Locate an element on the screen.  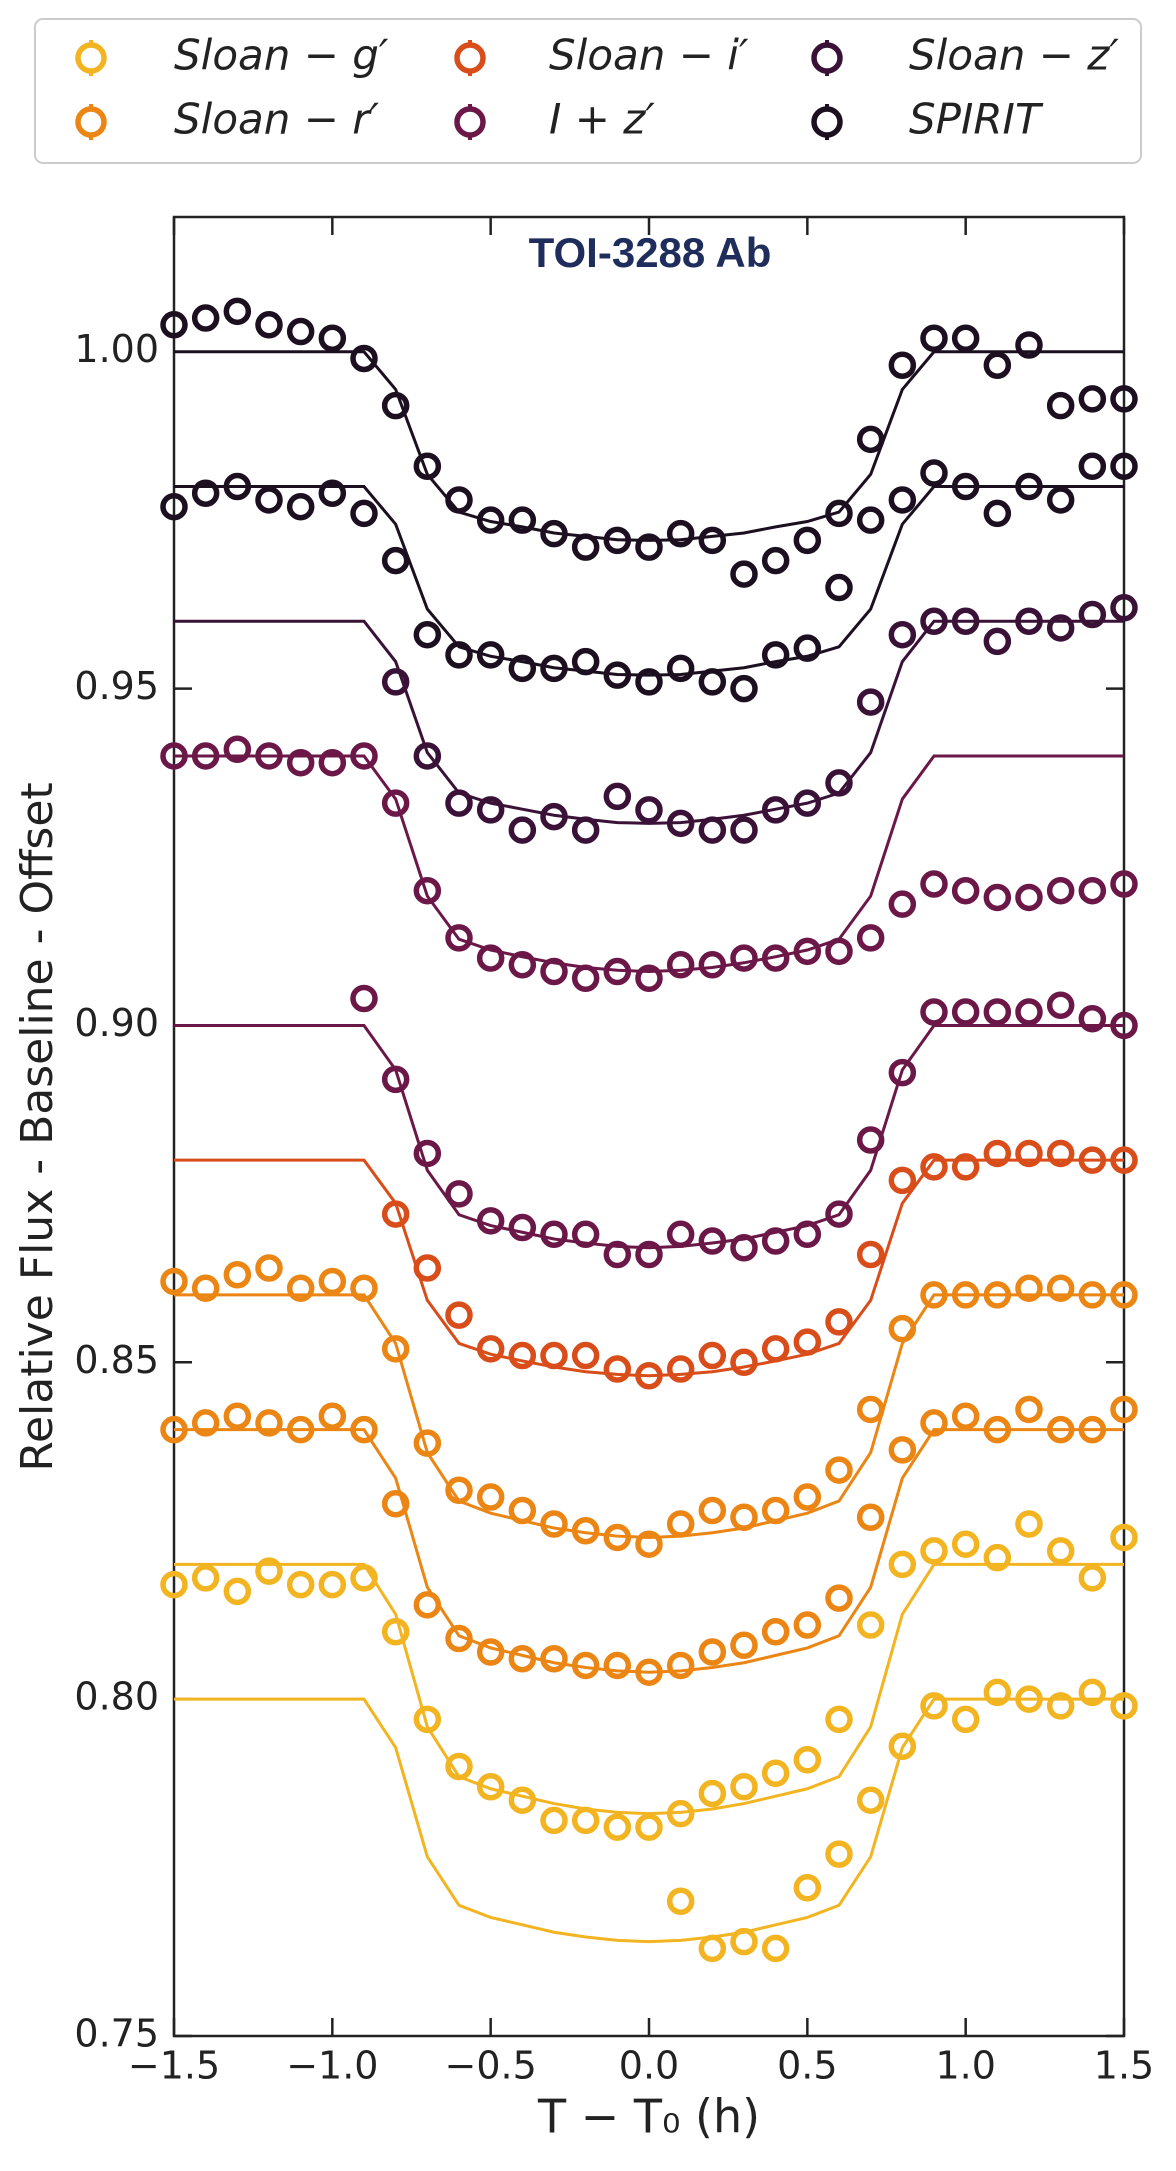
legend-label: SPIRIT is located at coordinates (976, 119).